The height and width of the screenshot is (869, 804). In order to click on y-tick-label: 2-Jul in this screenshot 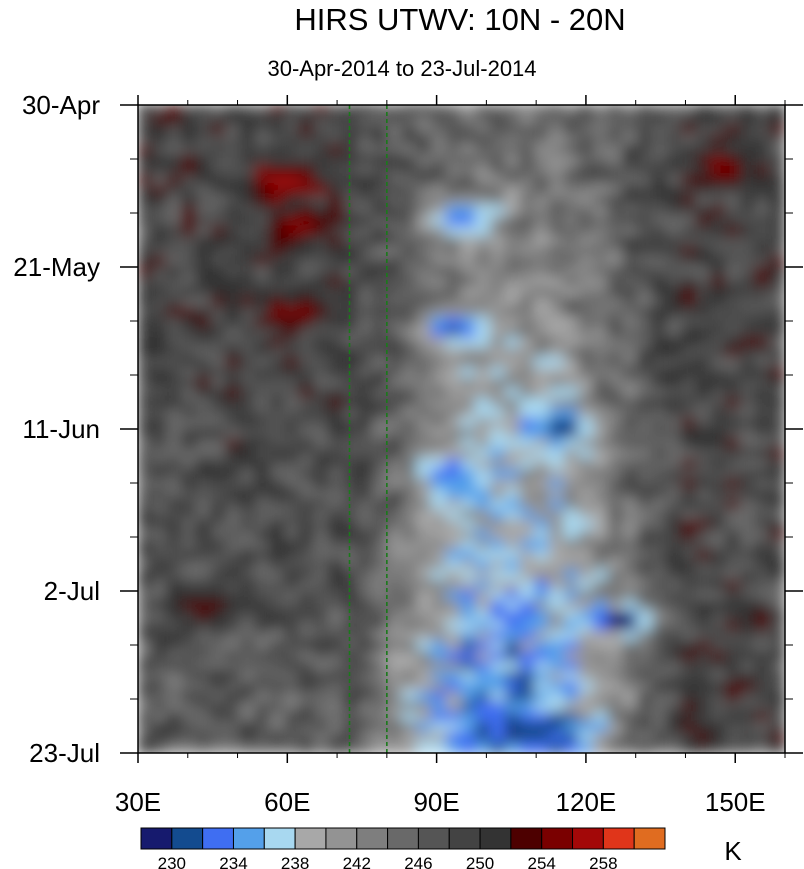, I will do `click(72, 591)`.